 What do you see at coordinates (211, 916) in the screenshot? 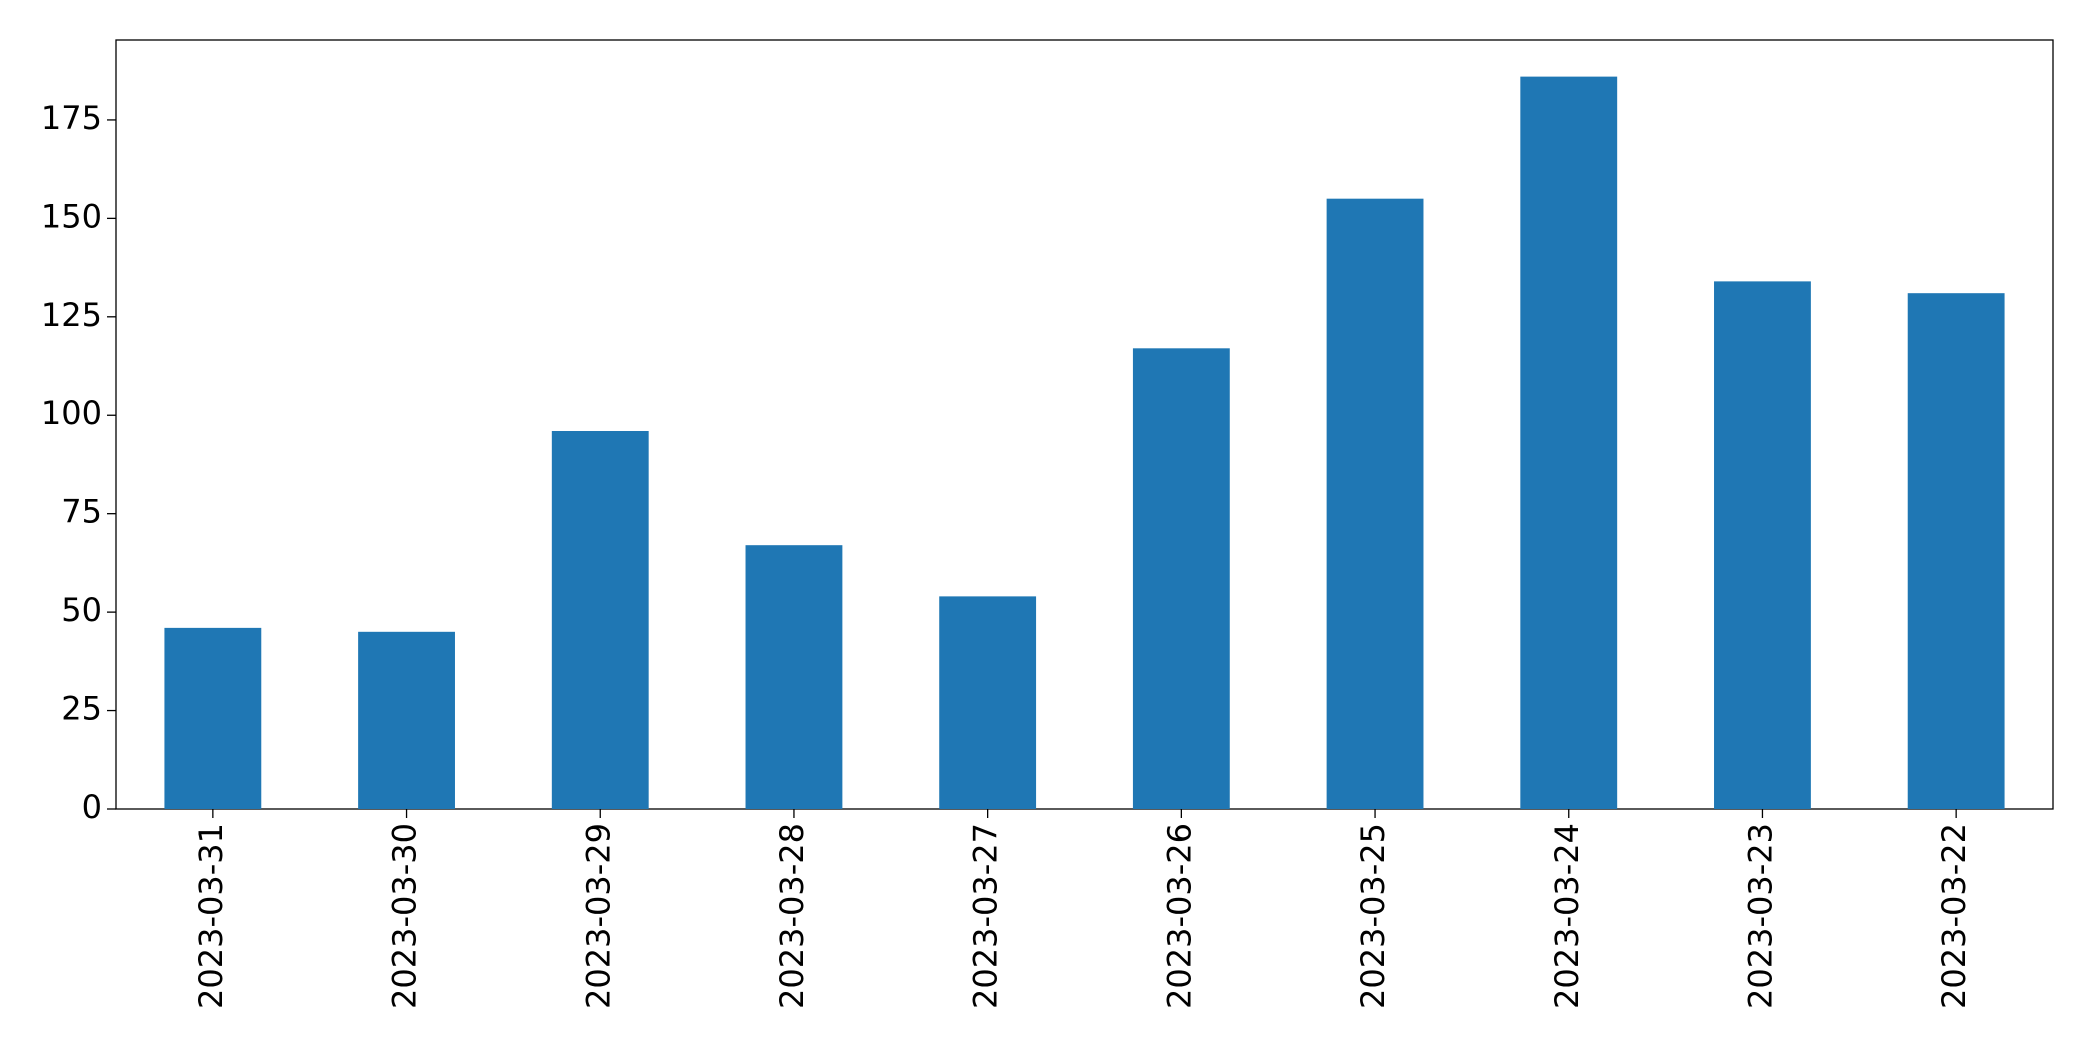
I see `x-tick-label: 2023-03-31` at bounding box center [211, 916].